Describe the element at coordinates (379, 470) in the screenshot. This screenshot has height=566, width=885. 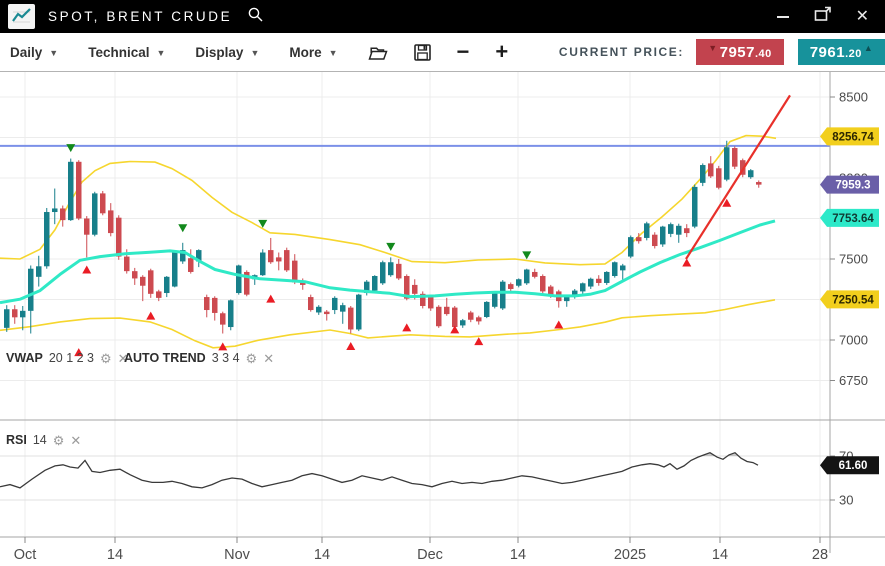
I see `rsi-line` at that location.